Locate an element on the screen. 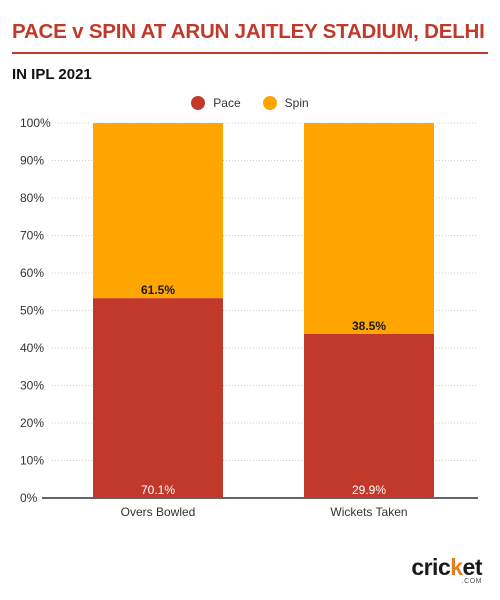 The width and height of the screenshot is (500, 600). x-tick-label: Wickets Taken is located at coordinates (368, 512).